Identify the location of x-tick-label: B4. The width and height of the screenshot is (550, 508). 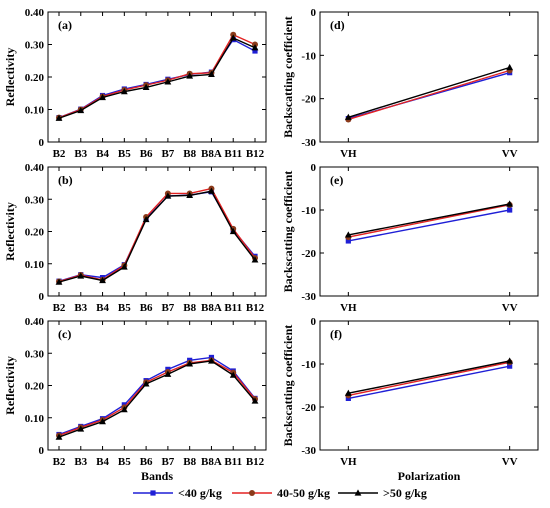
(102, 462).